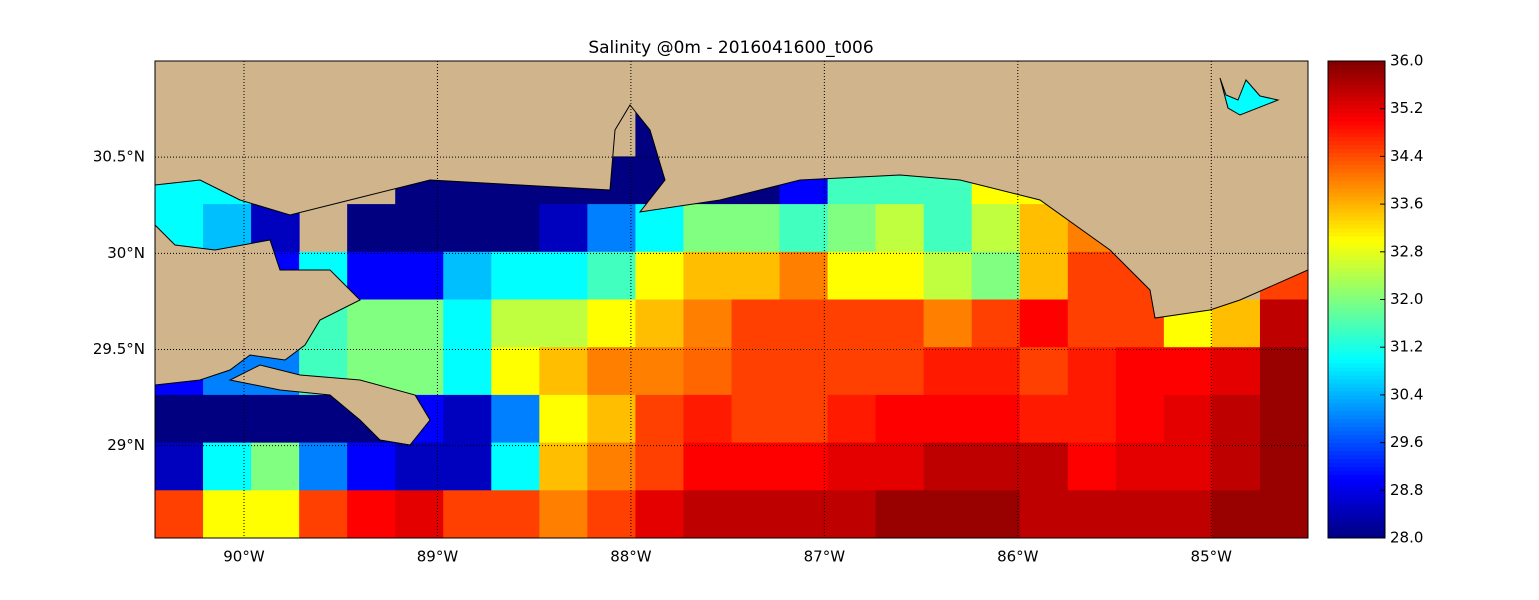 The width and height of the screenshot is (1539, 600). What do you see at coordinates (1406, 347) in the screenshot?
I see `colorbar-tick-label: 31.2` at bounding box center [1406, 347].